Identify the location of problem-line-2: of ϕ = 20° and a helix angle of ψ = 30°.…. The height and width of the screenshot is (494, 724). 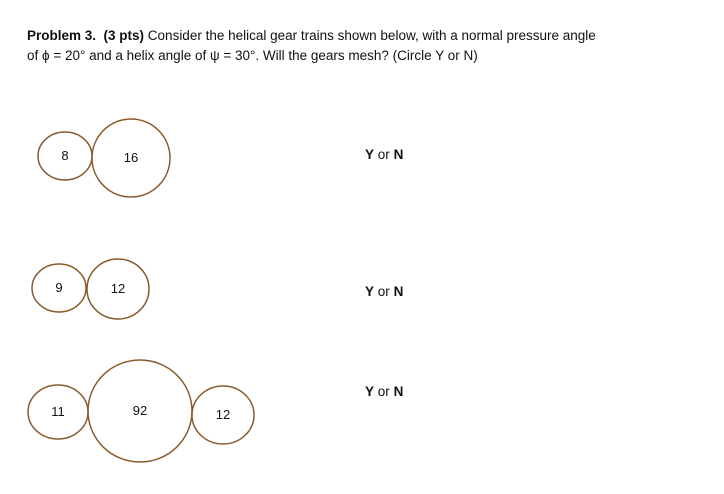
(252, 55).